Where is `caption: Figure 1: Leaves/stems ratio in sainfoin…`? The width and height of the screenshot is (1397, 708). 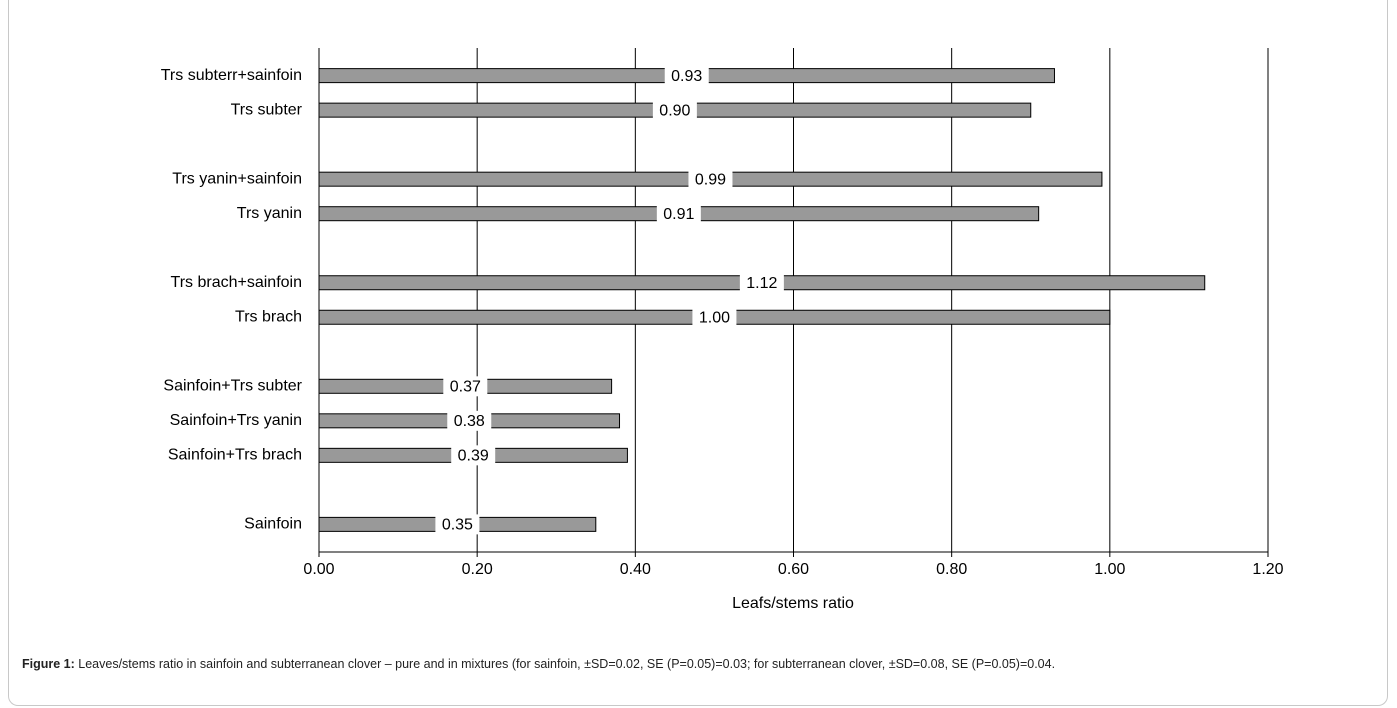 caption: Figure 1: Leaves/stems ratio in sainfoin… is located at coordinates (692, 664).